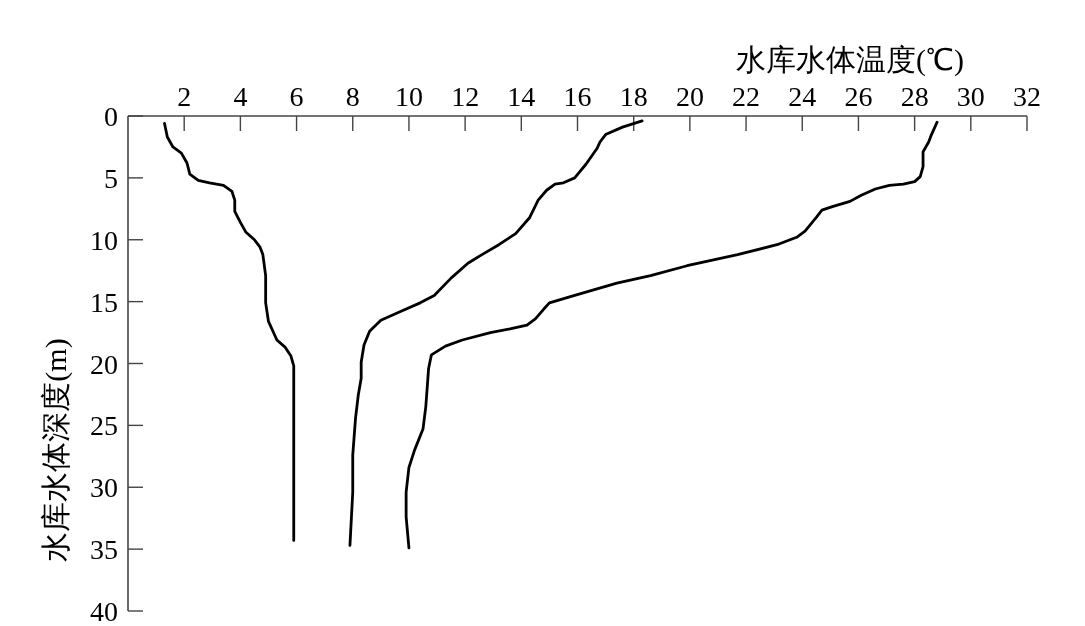 Image resolution: width=1085 pixels, height=626 pixels. What do you see at coordinates (408, 96) in the screenshot?
I see `x-tick-label: 10` at bounding box center [408, 96].